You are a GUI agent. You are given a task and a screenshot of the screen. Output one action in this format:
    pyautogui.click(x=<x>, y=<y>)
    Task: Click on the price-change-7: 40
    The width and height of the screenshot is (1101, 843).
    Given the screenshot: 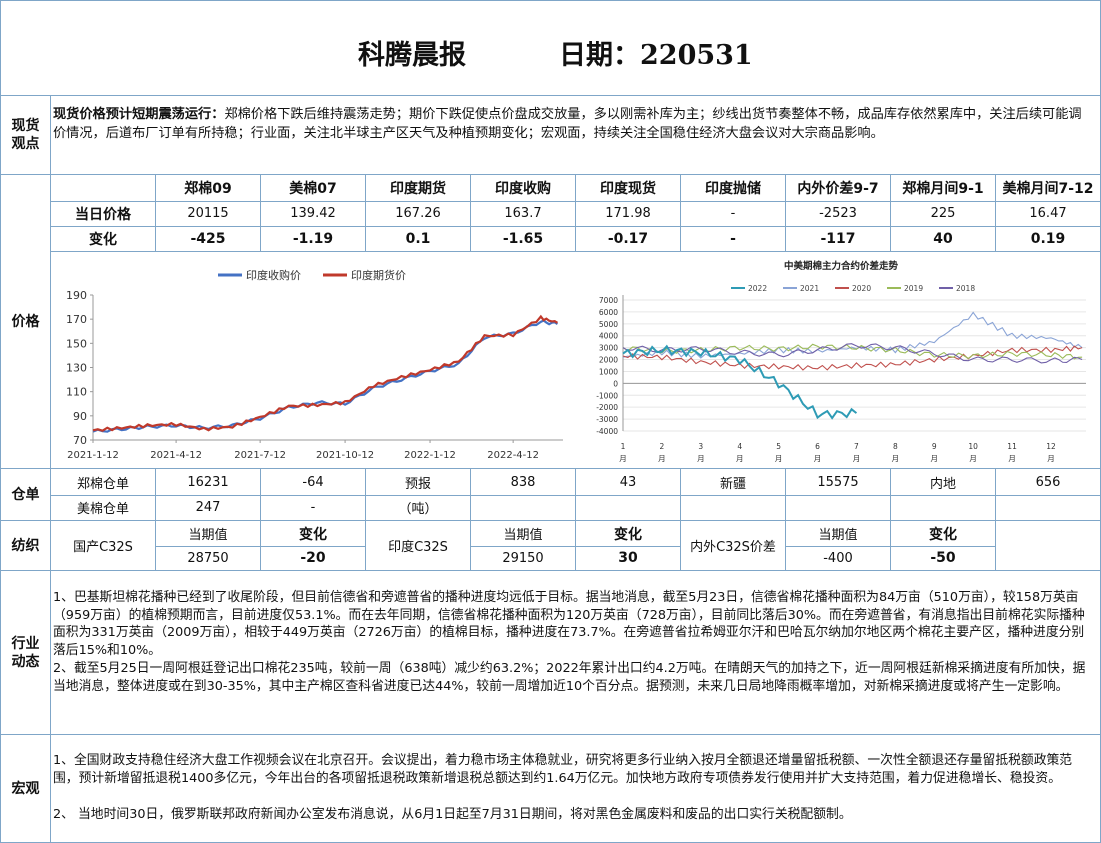 What is the action you would take?
    pyautogui.click(x=943, y=238)
    